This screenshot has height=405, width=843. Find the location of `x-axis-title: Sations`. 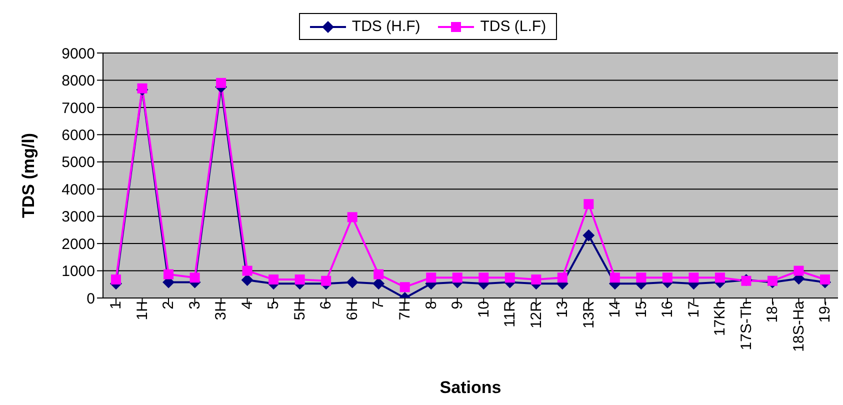

x-axis-title: Sations is located at coordinates (471, 387).